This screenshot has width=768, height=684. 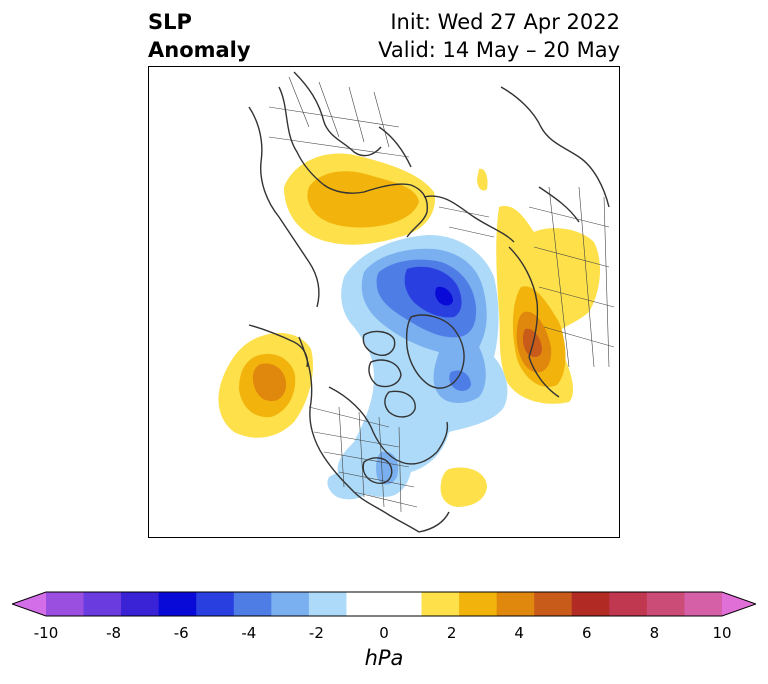 I want to click on arctic-canada-negative-anomaly, so click(x=417, y=367).